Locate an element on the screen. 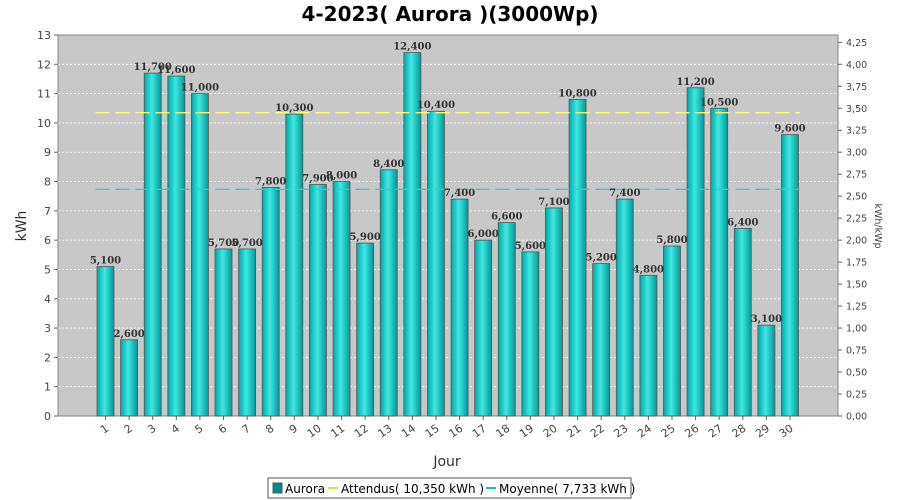 The height and width of the screenshot is (500, 900). y-tick-label: 7 is located at coordinates (47, 211).